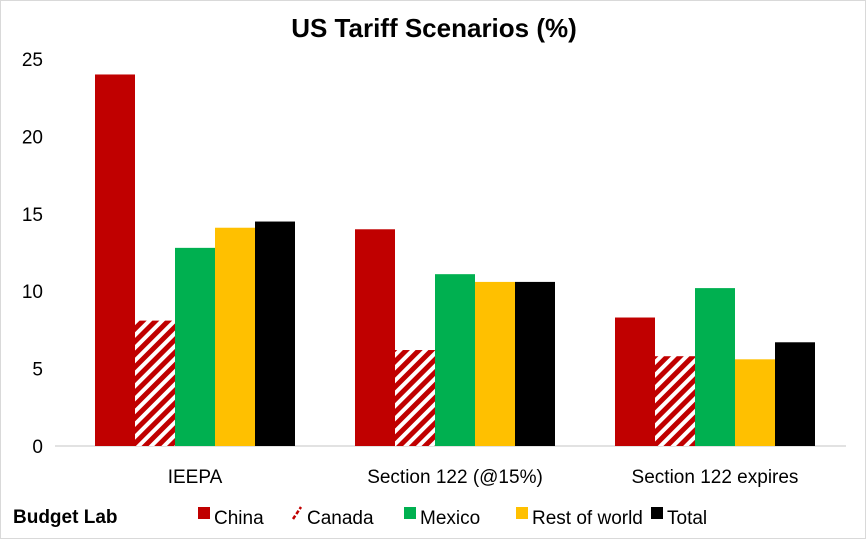  I want to click on legend-label: Total, so click(687, 518).